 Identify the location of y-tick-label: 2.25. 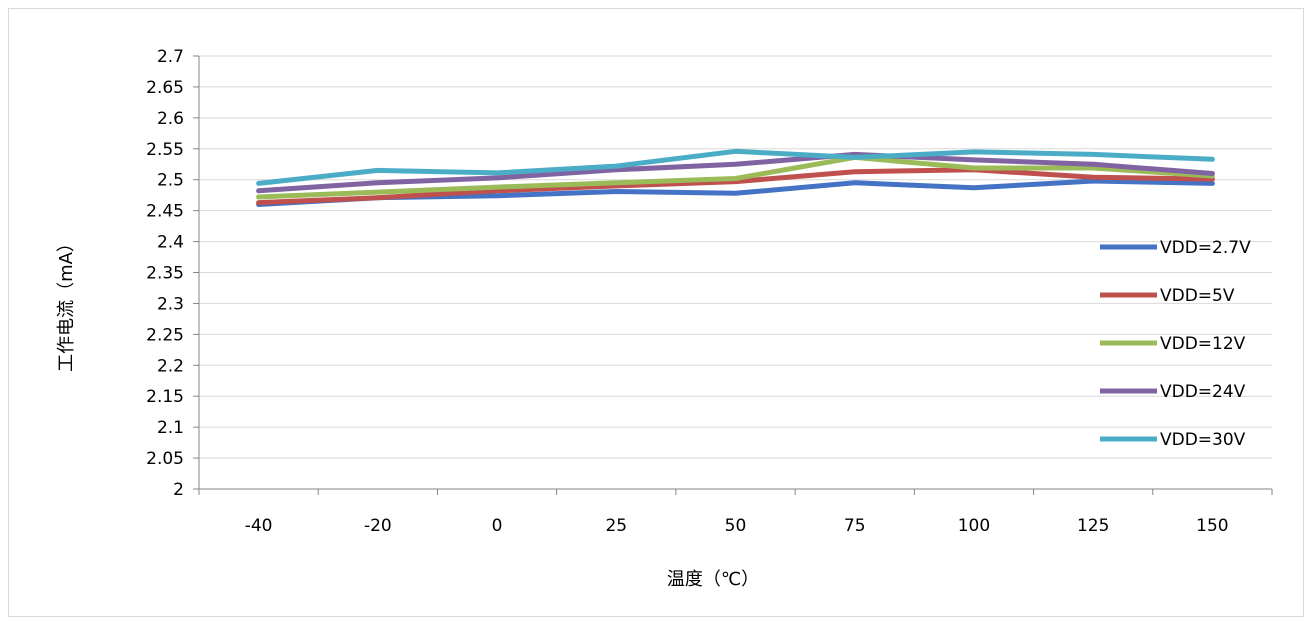
(165, 335).